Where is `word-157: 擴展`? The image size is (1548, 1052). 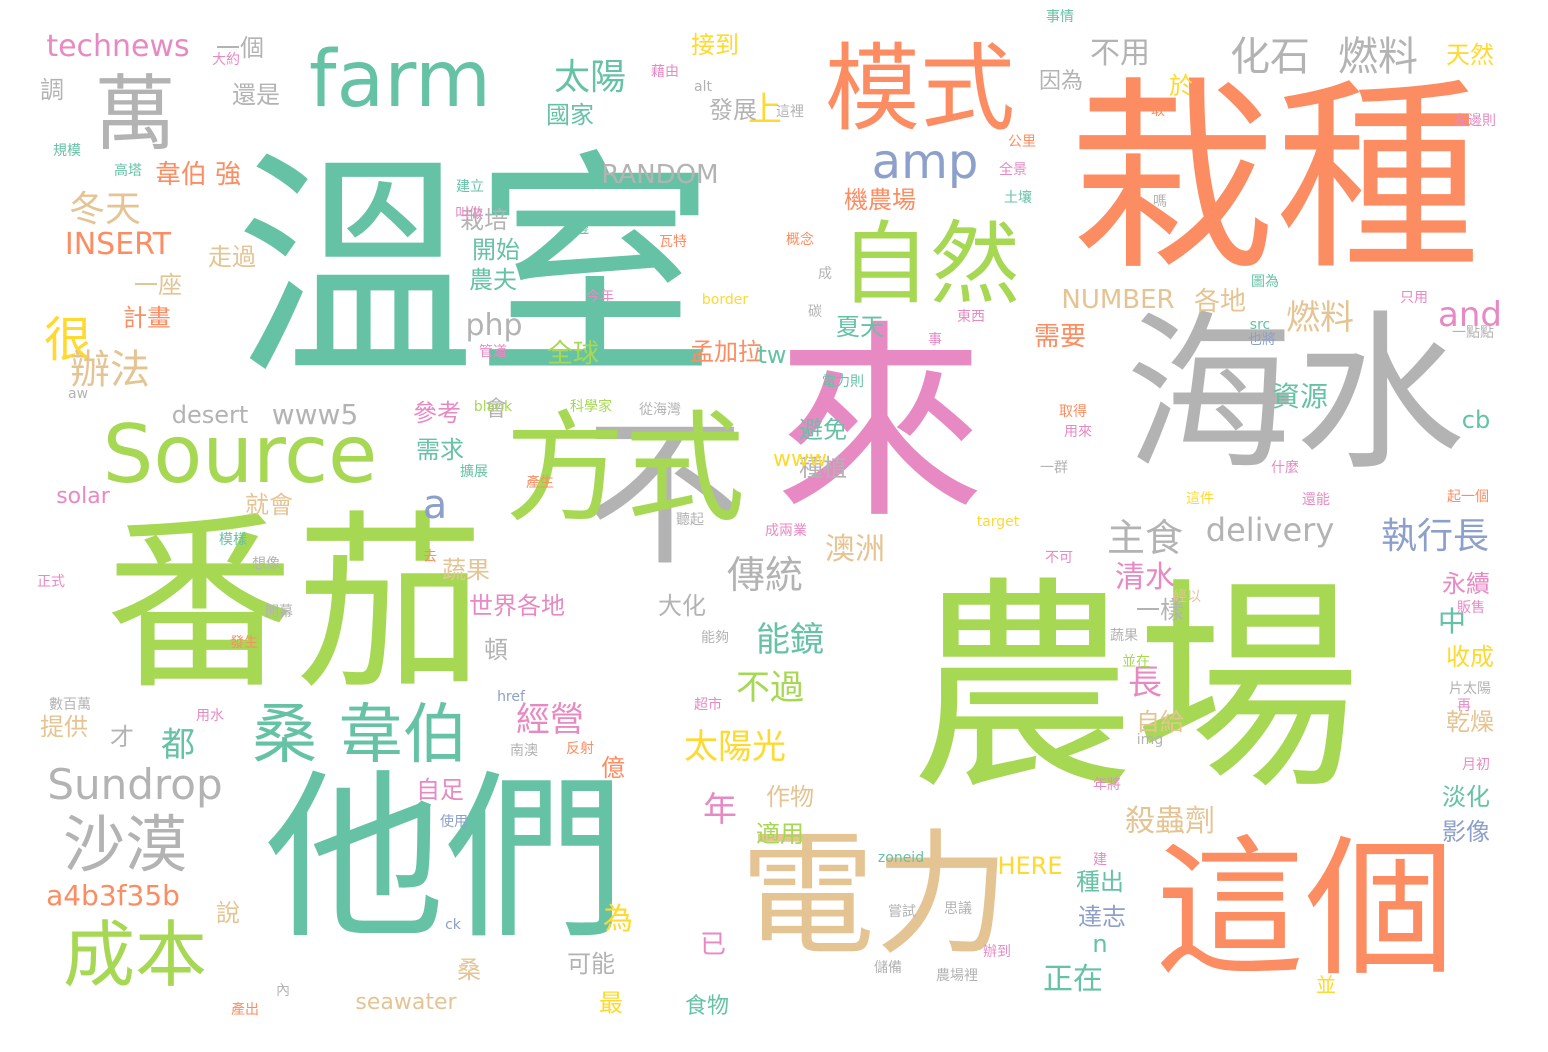
word-157: 擴展 is located at coordinates (474, 472).